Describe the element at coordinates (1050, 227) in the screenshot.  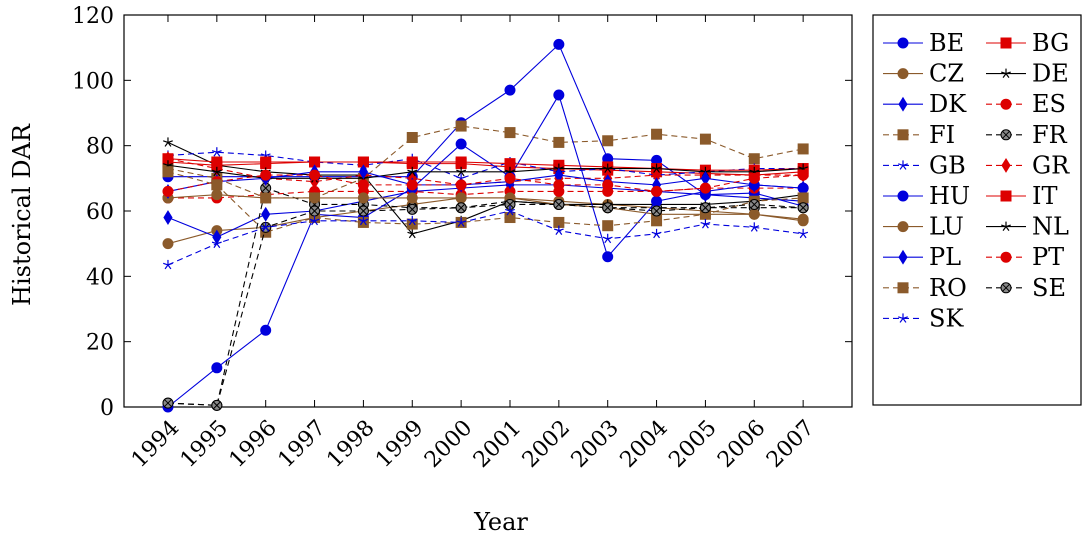
I see `legend-label: NL` at that location.